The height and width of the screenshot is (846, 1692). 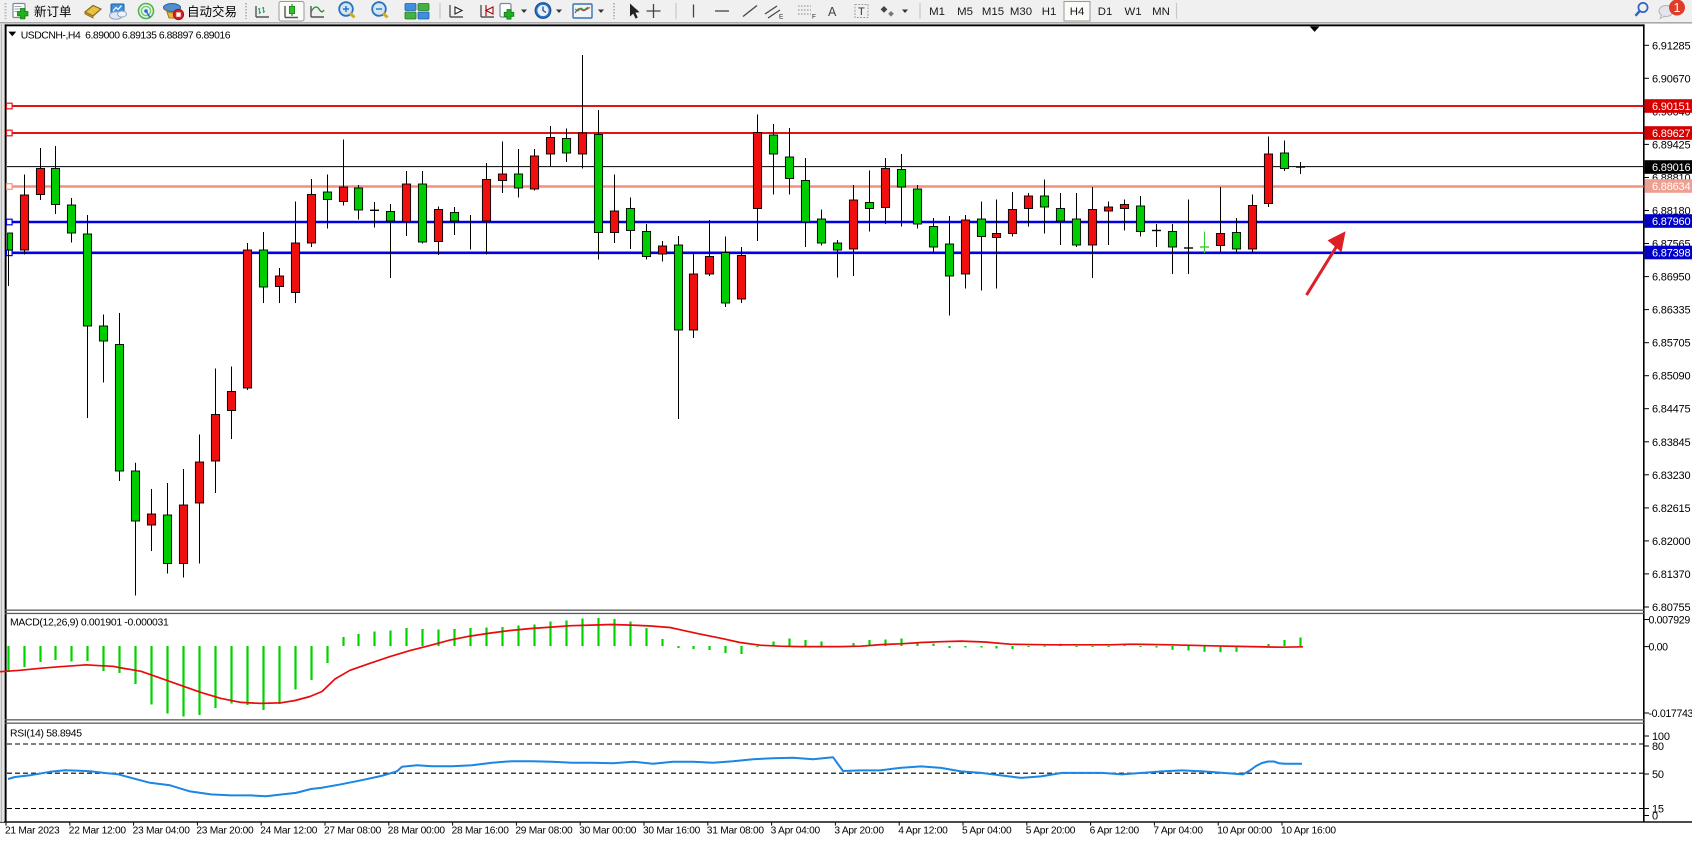 I want to click on svg-text: H4, so click(x=1077, y=12).